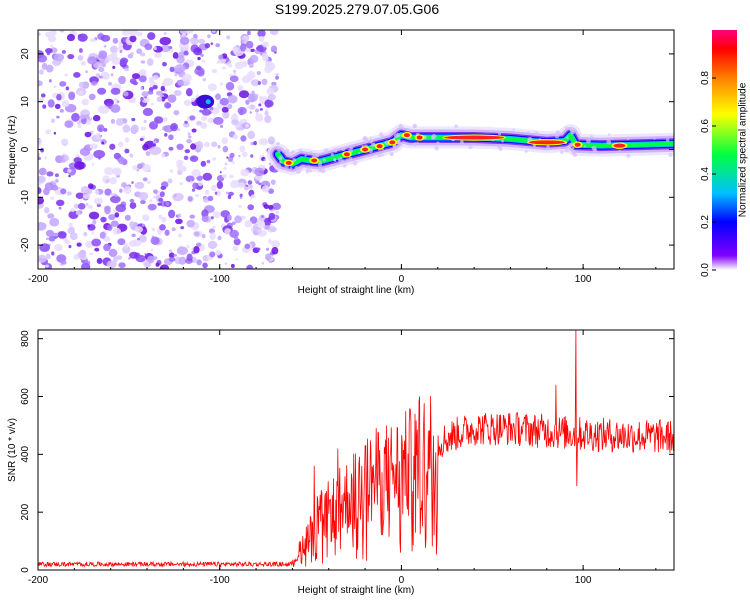  What do you see at coordinates (357, 9) in the screenshot?
I see `figure-title: S199.2025.279.07.05.G06` at bounding box center [357, 9].